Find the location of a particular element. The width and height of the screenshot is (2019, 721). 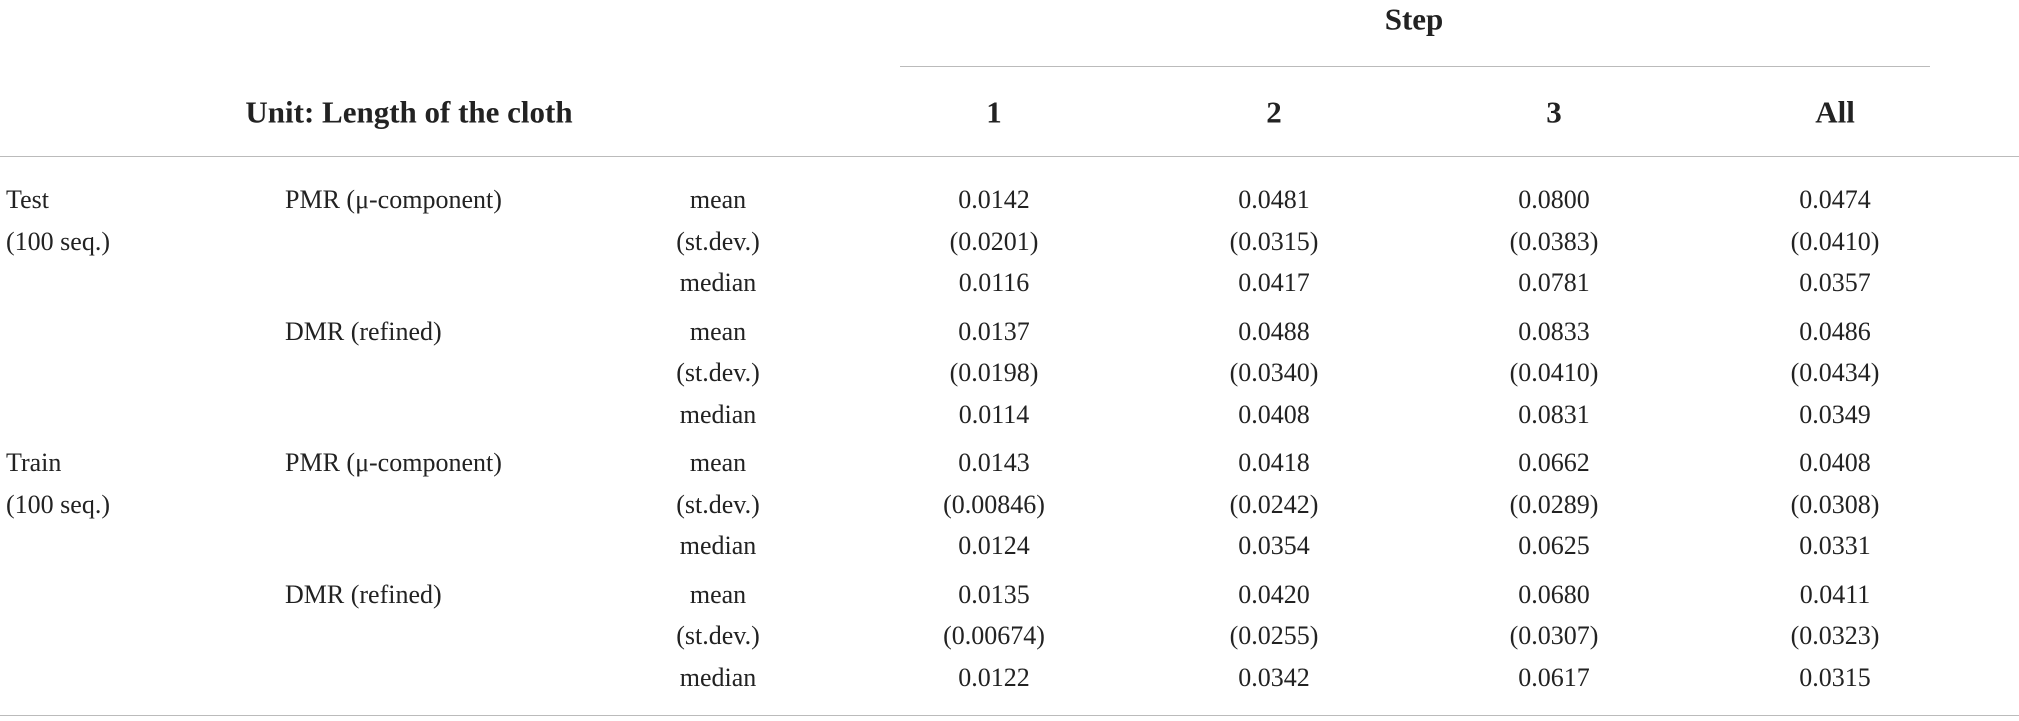

cell: 0.0474 is located at coordinates (1835, 199).